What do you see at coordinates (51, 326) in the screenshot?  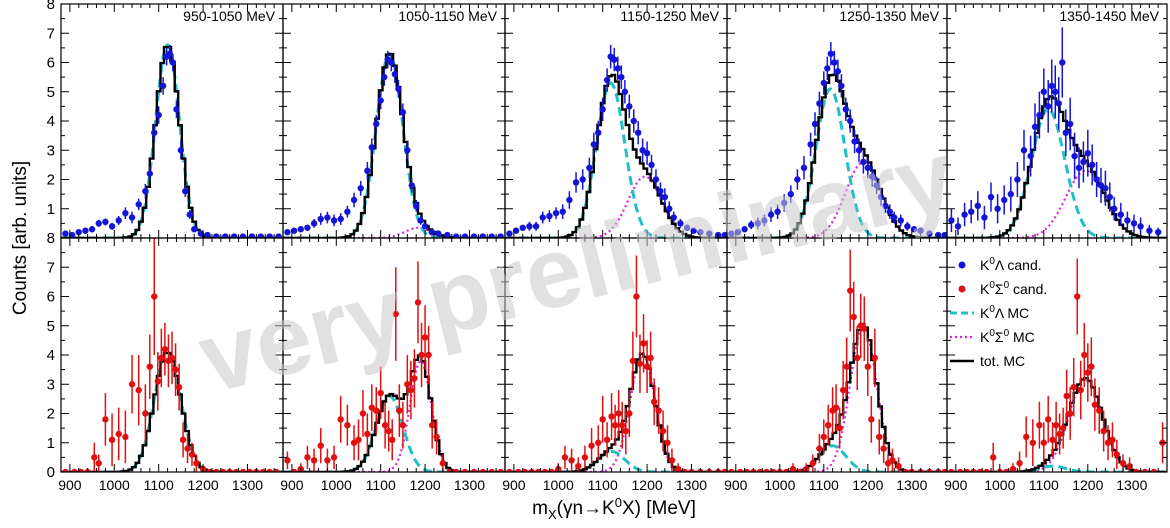 I see `y-tick-label: 5` at bounding box center [51, 326].